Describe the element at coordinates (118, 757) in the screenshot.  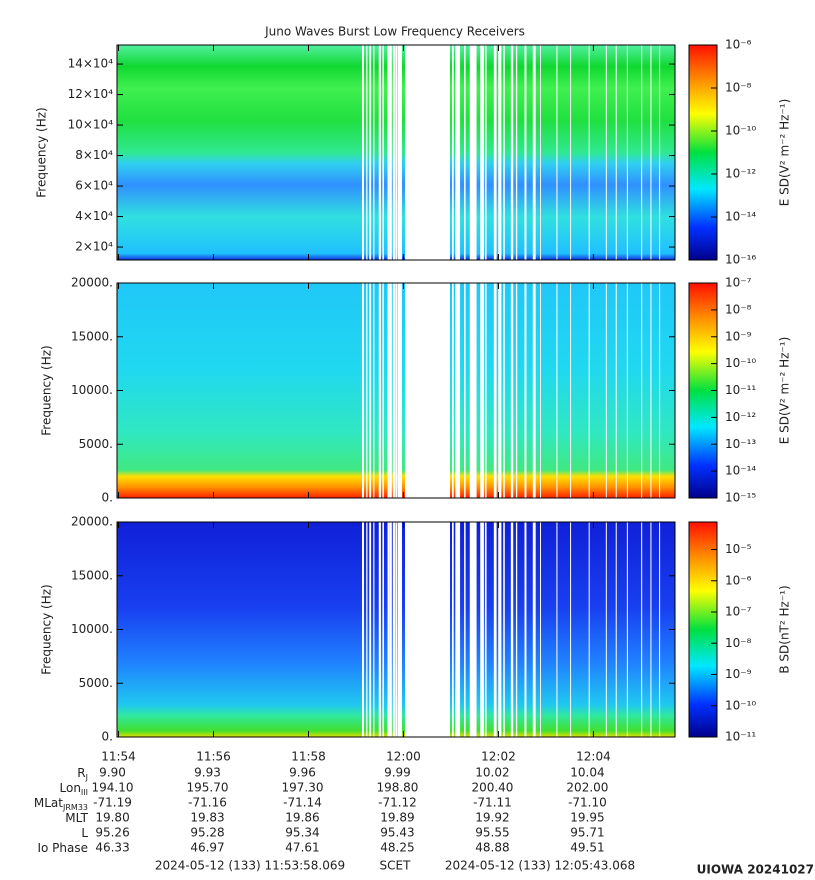
I see `x-tick-label: 11:54` at that location.